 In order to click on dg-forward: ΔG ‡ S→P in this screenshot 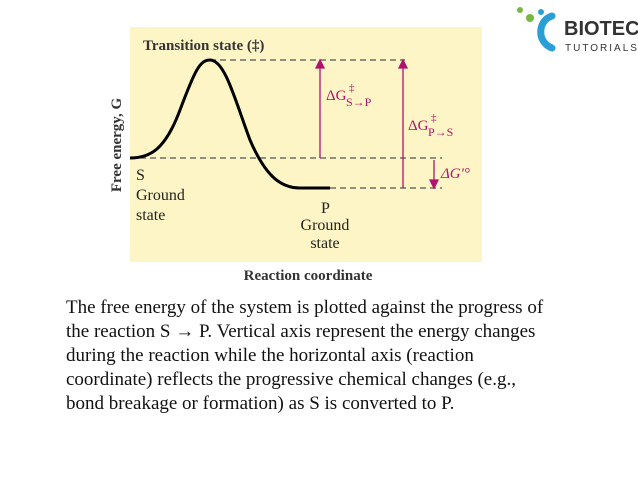, I will do `click(349, 94)`.